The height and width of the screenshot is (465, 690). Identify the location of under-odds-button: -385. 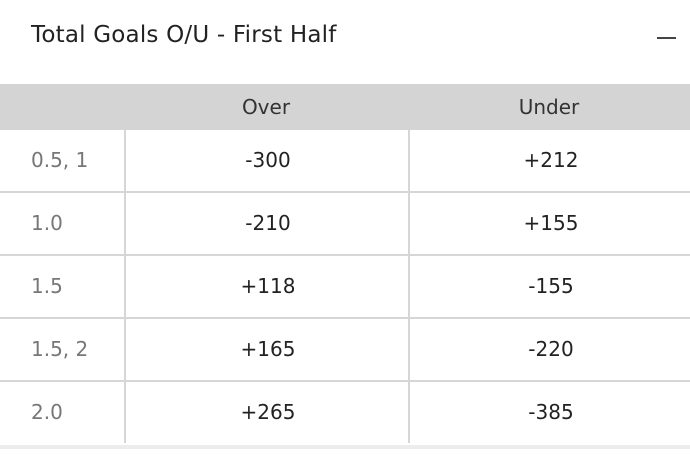
(549, 412).